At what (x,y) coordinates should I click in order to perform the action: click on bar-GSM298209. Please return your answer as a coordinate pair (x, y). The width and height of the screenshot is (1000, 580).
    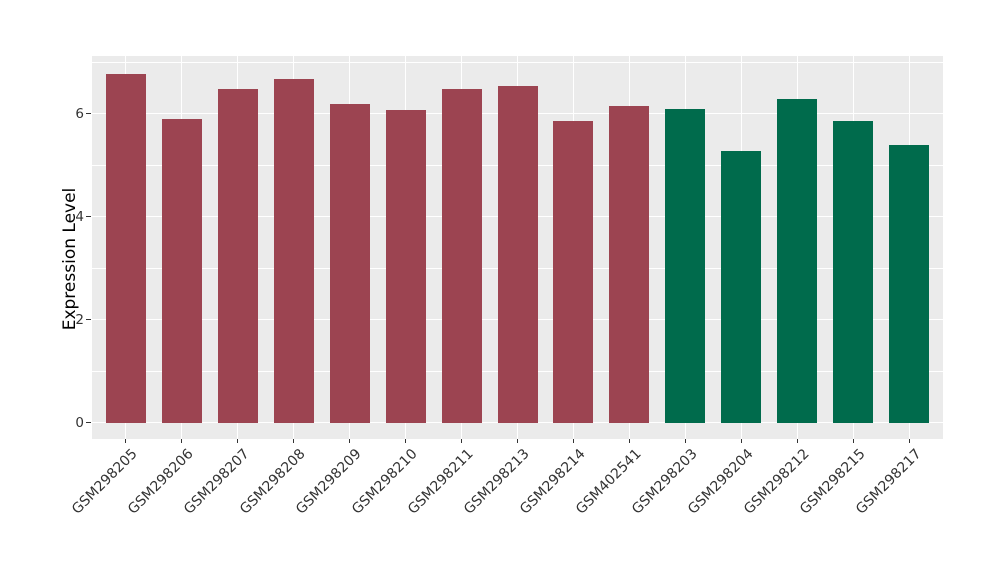
    Looking at the image, I should click on (349, 263).